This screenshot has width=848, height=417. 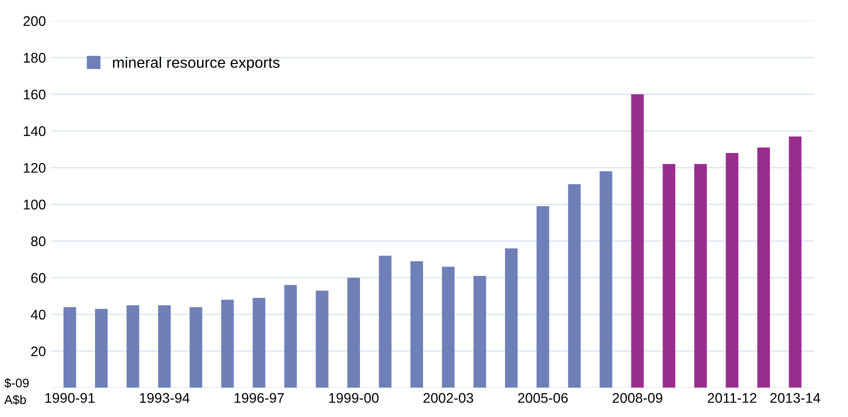 I want to click on x-tick-label: 2008-09, so click(x=637, y=398).